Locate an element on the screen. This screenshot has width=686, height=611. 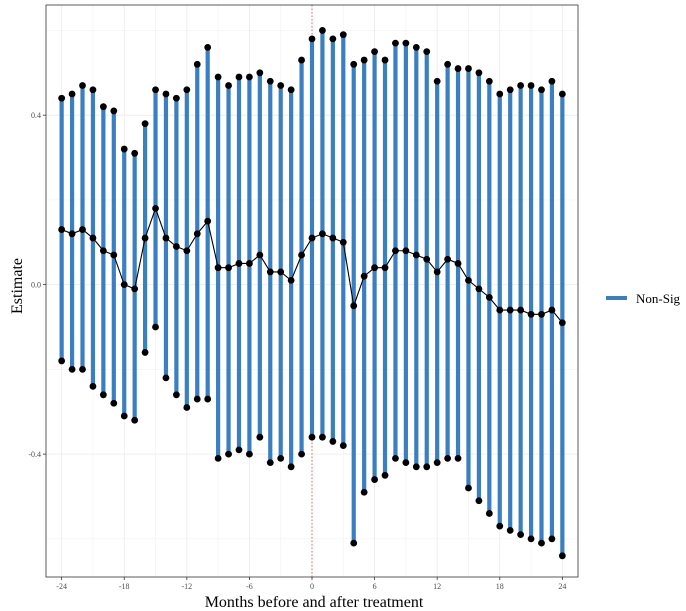
y-axis: -0.4 0.0 0.4 is located at coordinates (37, 285).